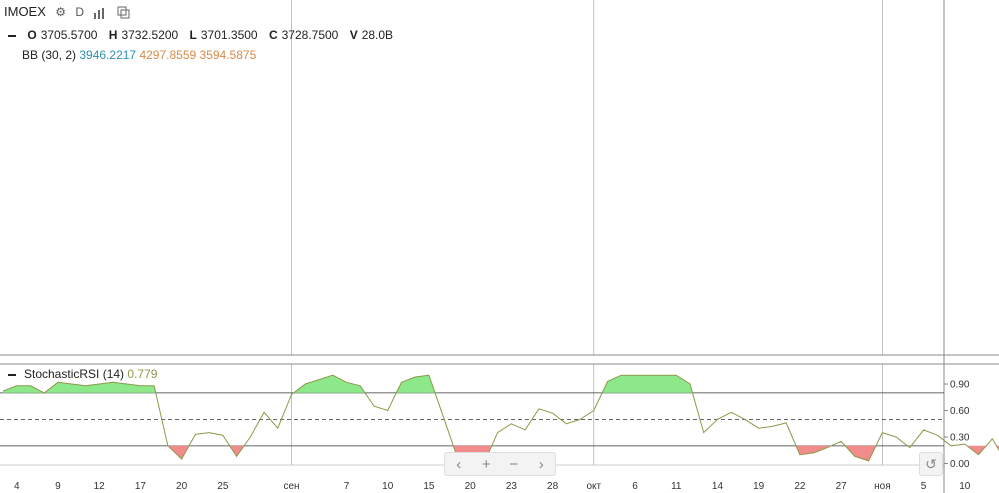 The height and width of the screenshot is (493, 999). I want to click on date-tick-label: ноя, so click(882, 486).